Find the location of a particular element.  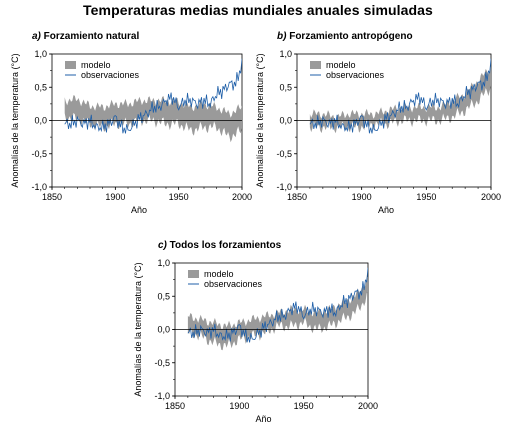

panel-title: c) Todos los forzamientos is located at coordinates (220, 245).